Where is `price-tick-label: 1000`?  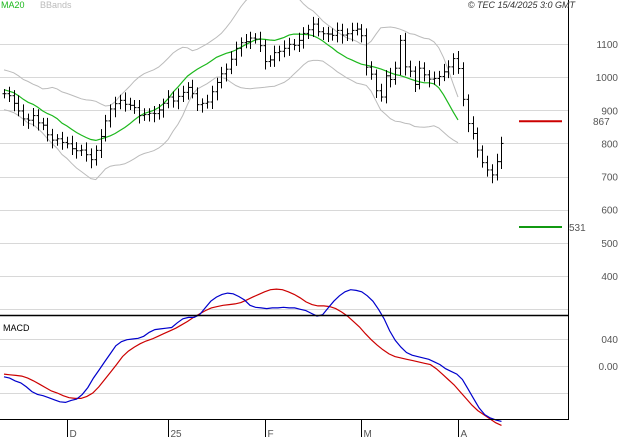
price-tick-label: 1000 is located at coordinates (607, 78).